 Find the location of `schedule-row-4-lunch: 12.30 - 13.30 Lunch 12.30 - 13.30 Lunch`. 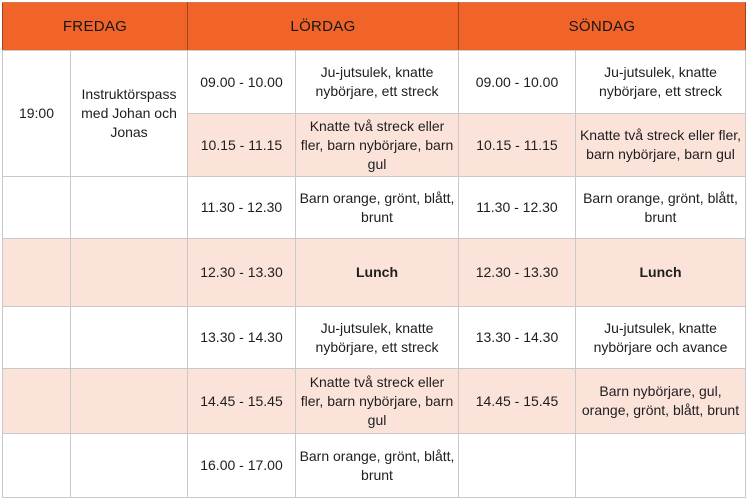

schedule-row-4-lunch: 12.30 - 13.30 Lunch 12.30 - 13.30 Lunch is located at coordinates (374, 272).